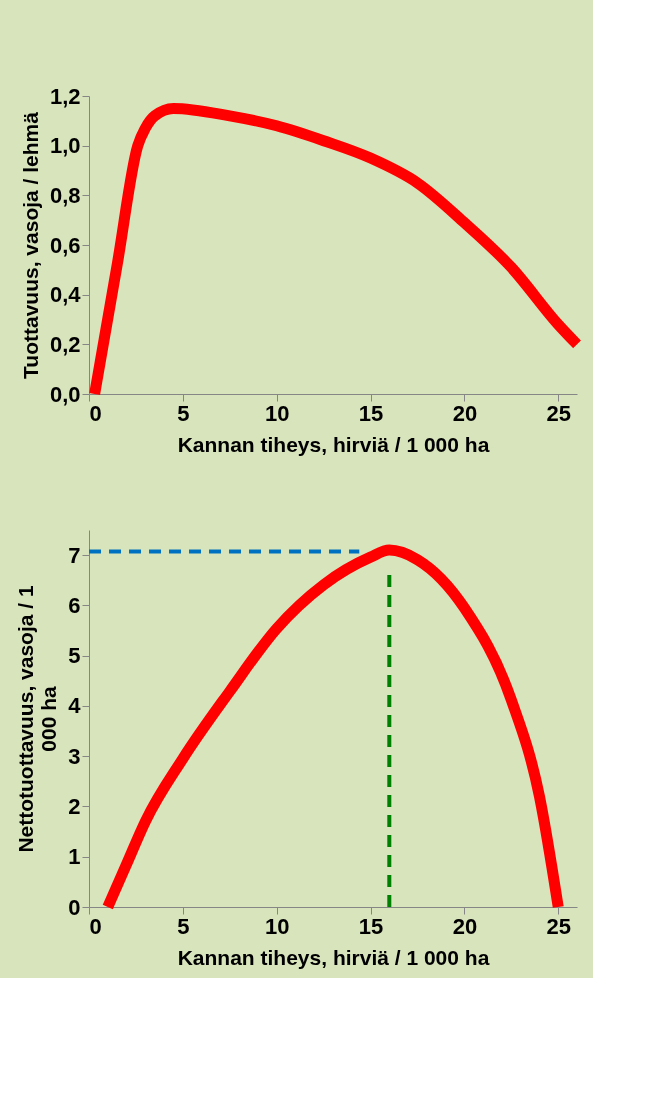 This screenshot has width=657, height=1093. Describe the element at coordinates (74, 907) in the screenshot. I see `y-tick-label: 0` at that location.